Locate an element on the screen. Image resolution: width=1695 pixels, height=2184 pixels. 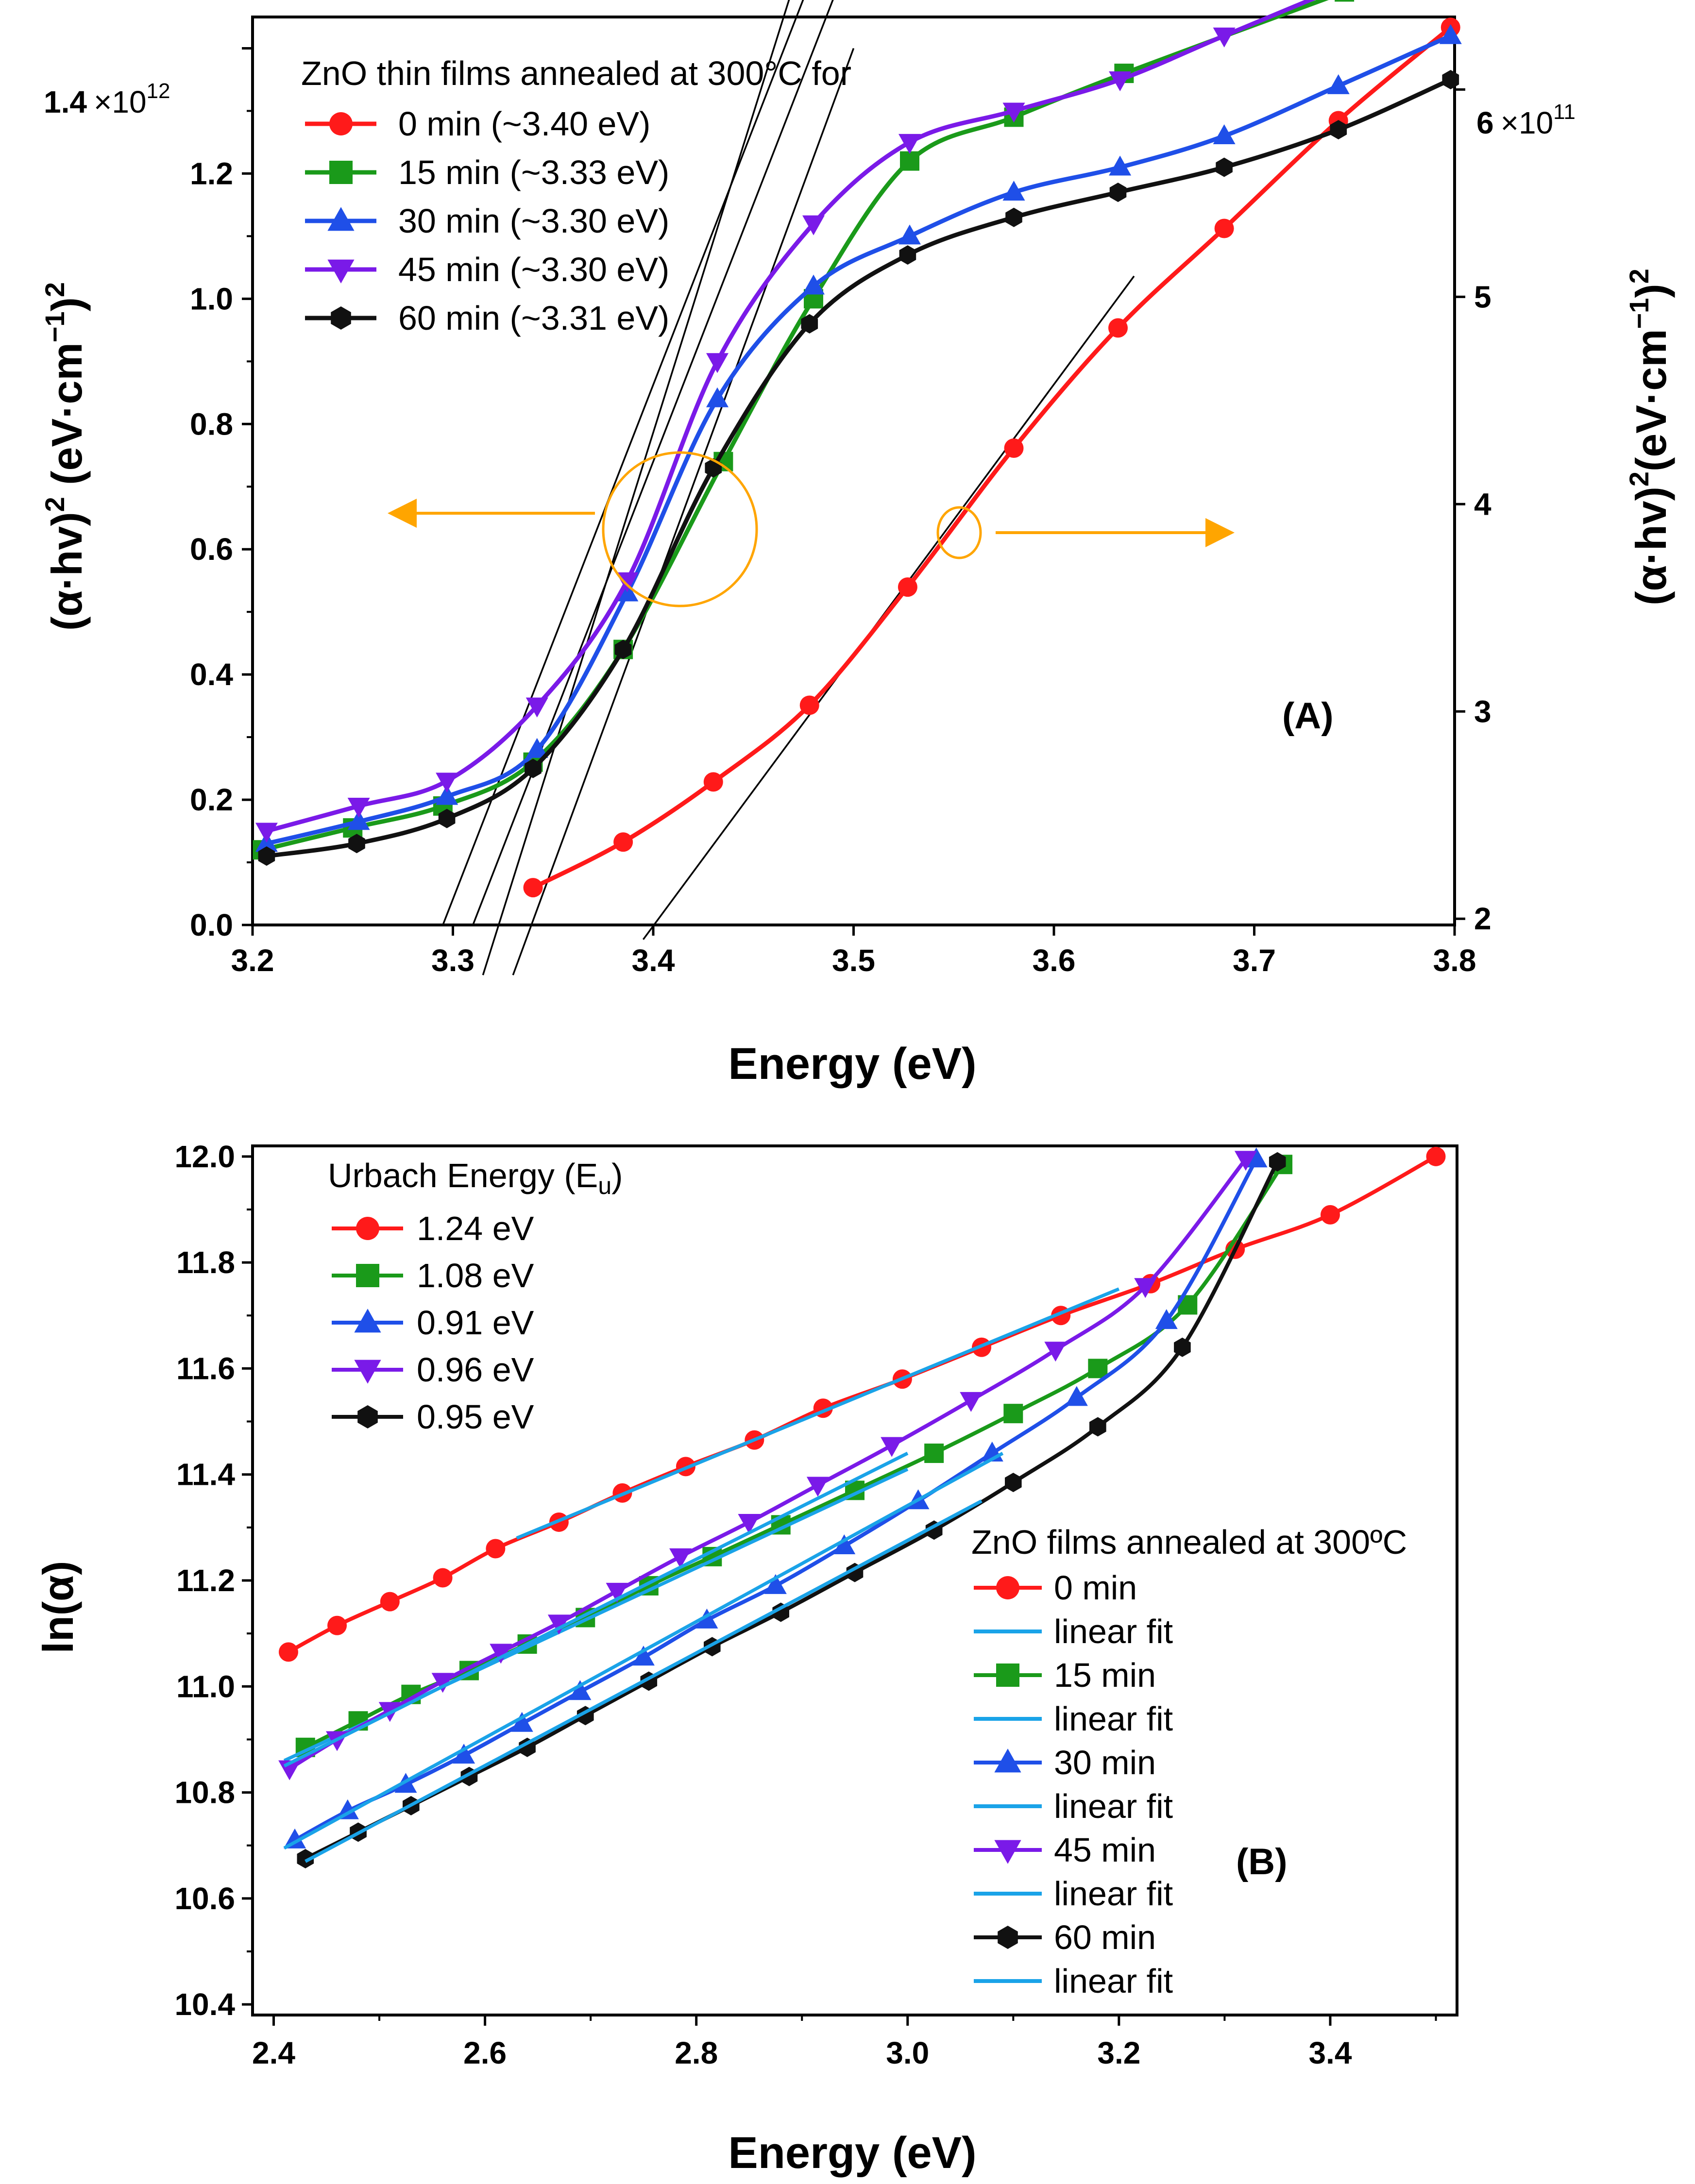
panel-b-y-tick-label: 11.0 is located at coordinates (205, 1686).